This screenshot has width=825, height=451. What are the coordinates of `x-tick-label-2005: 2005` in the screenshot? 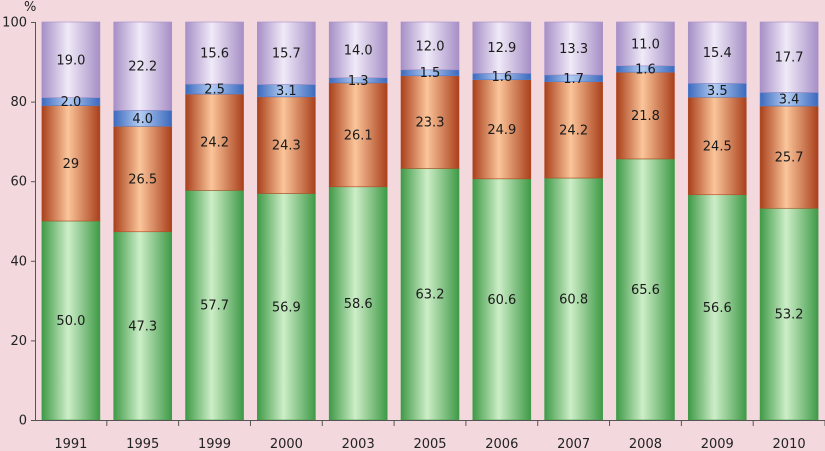 It's located at (429, 444).